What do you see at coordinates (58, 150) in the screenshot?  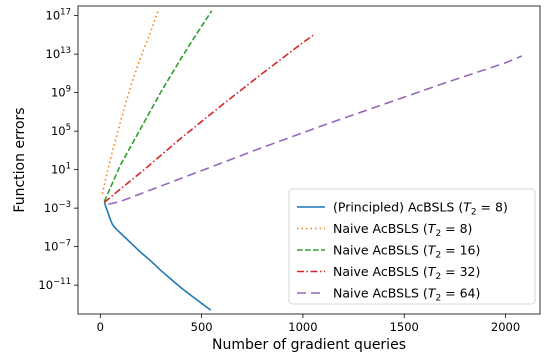 I see `y-axis: 10⁻¹¹ 10⁻⁷ 10⁻³ 10¹ 10⁵ 10⁹ 10¹³ 10¹⁷` at bounding box center [58, 150].